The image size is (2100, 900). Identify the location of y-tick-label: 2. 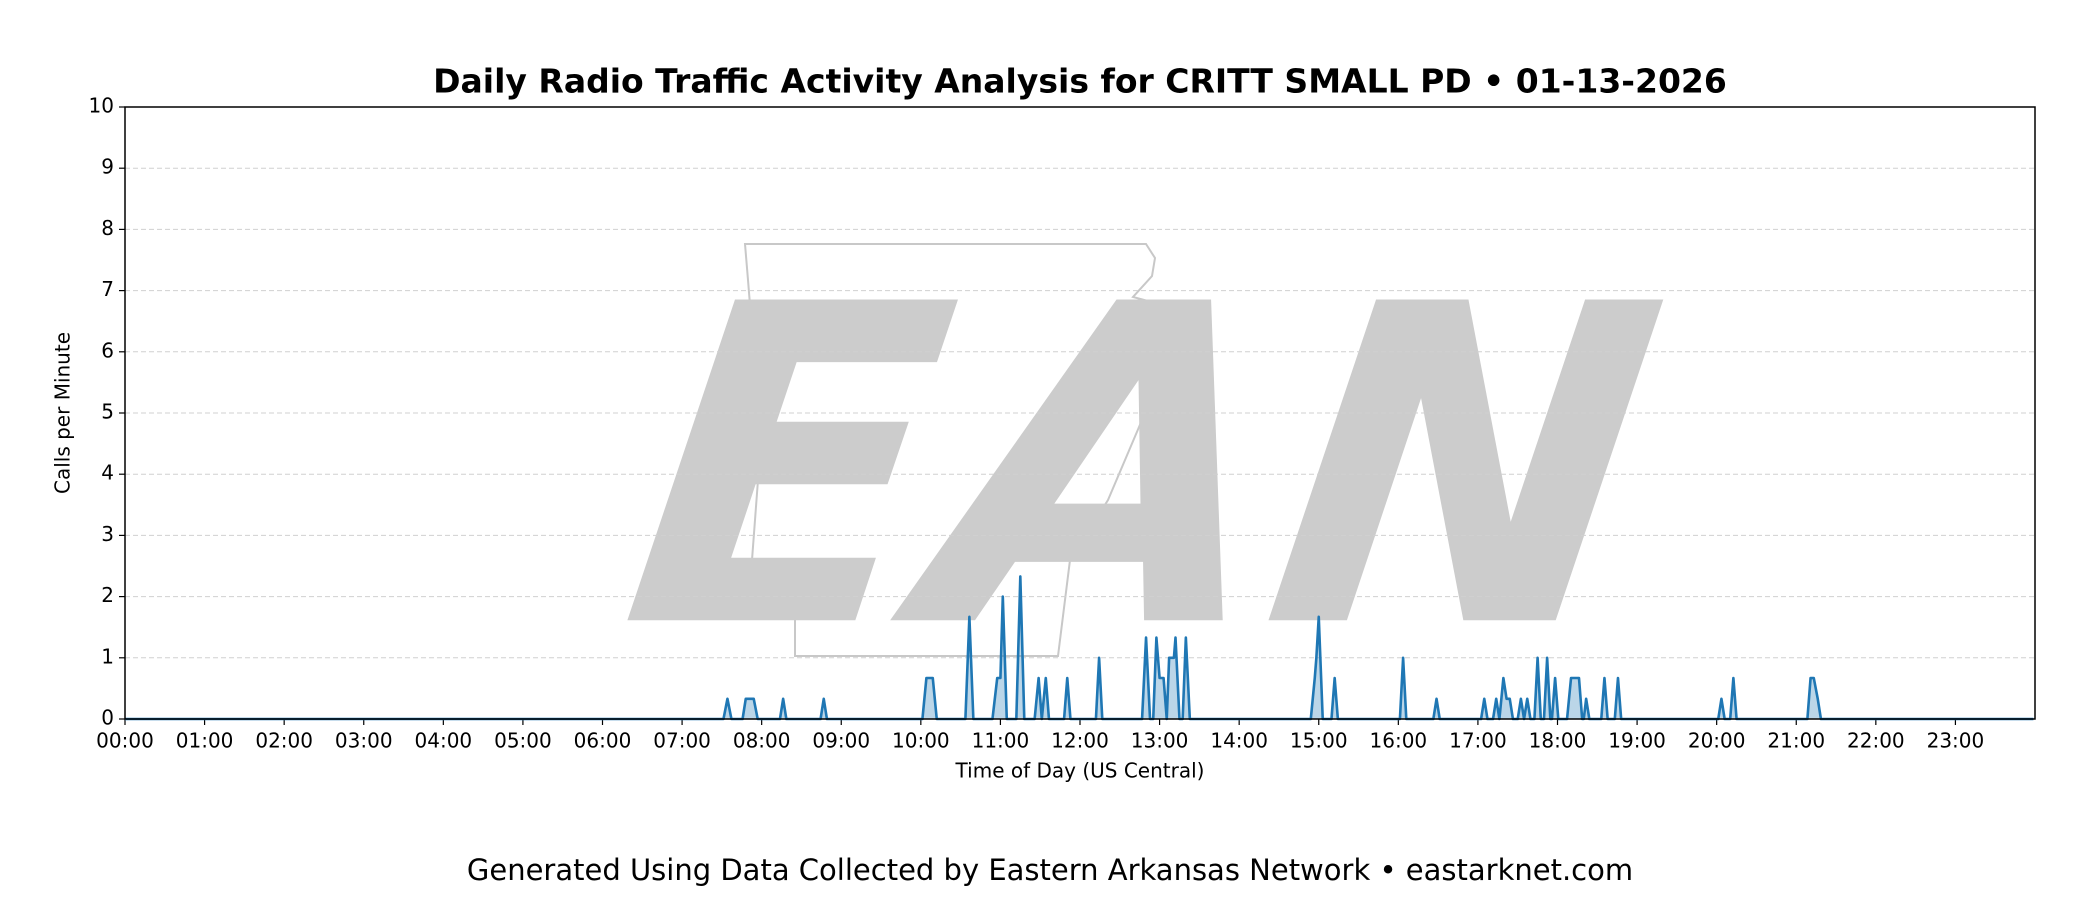
(107, 595).